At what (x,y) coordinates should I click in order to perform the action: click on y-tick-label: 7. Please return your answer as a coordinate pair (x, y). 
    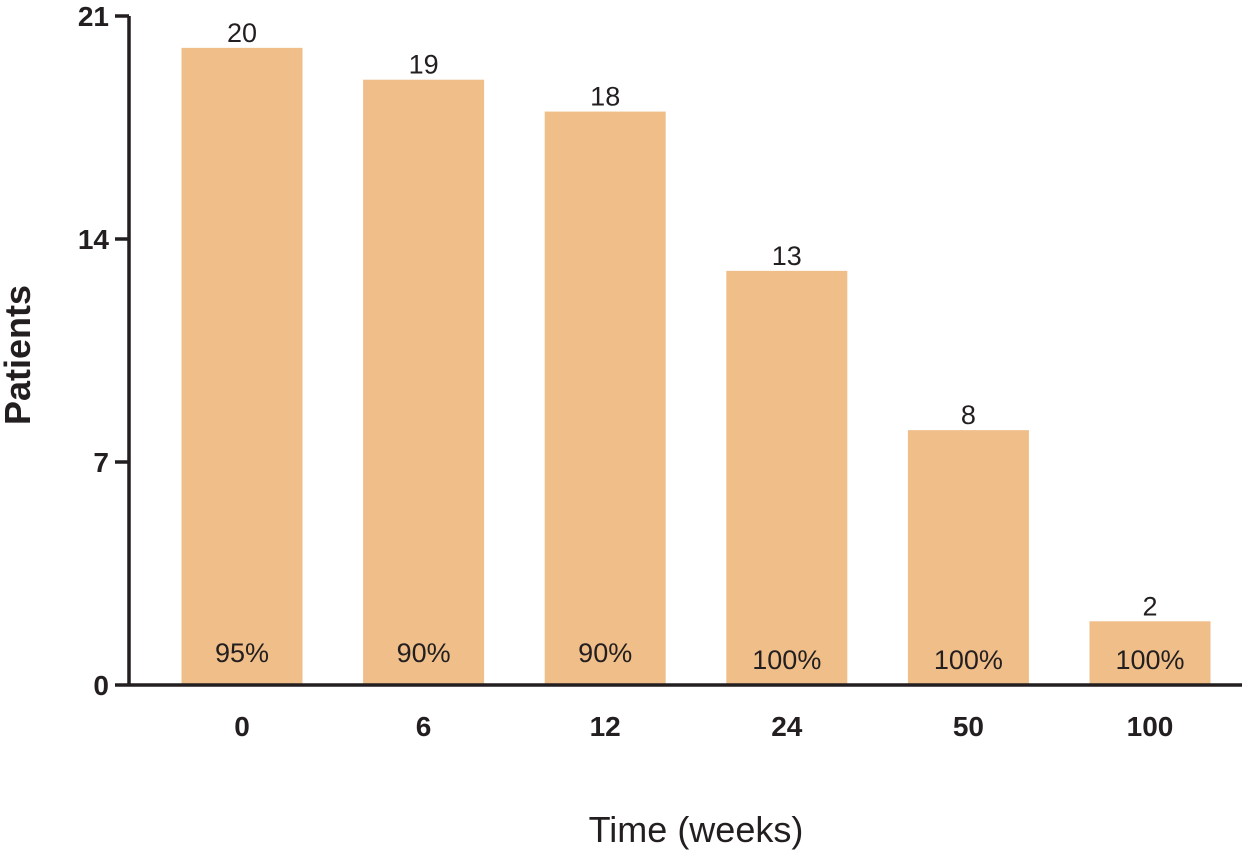
    Looking at the image, I should click on (101, 462).